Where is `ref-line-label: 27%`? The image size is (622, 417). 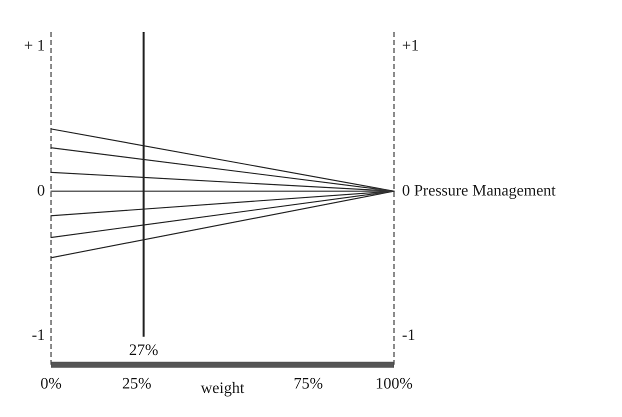 ref-line-label: 27% is located at coordinates (143, 351).